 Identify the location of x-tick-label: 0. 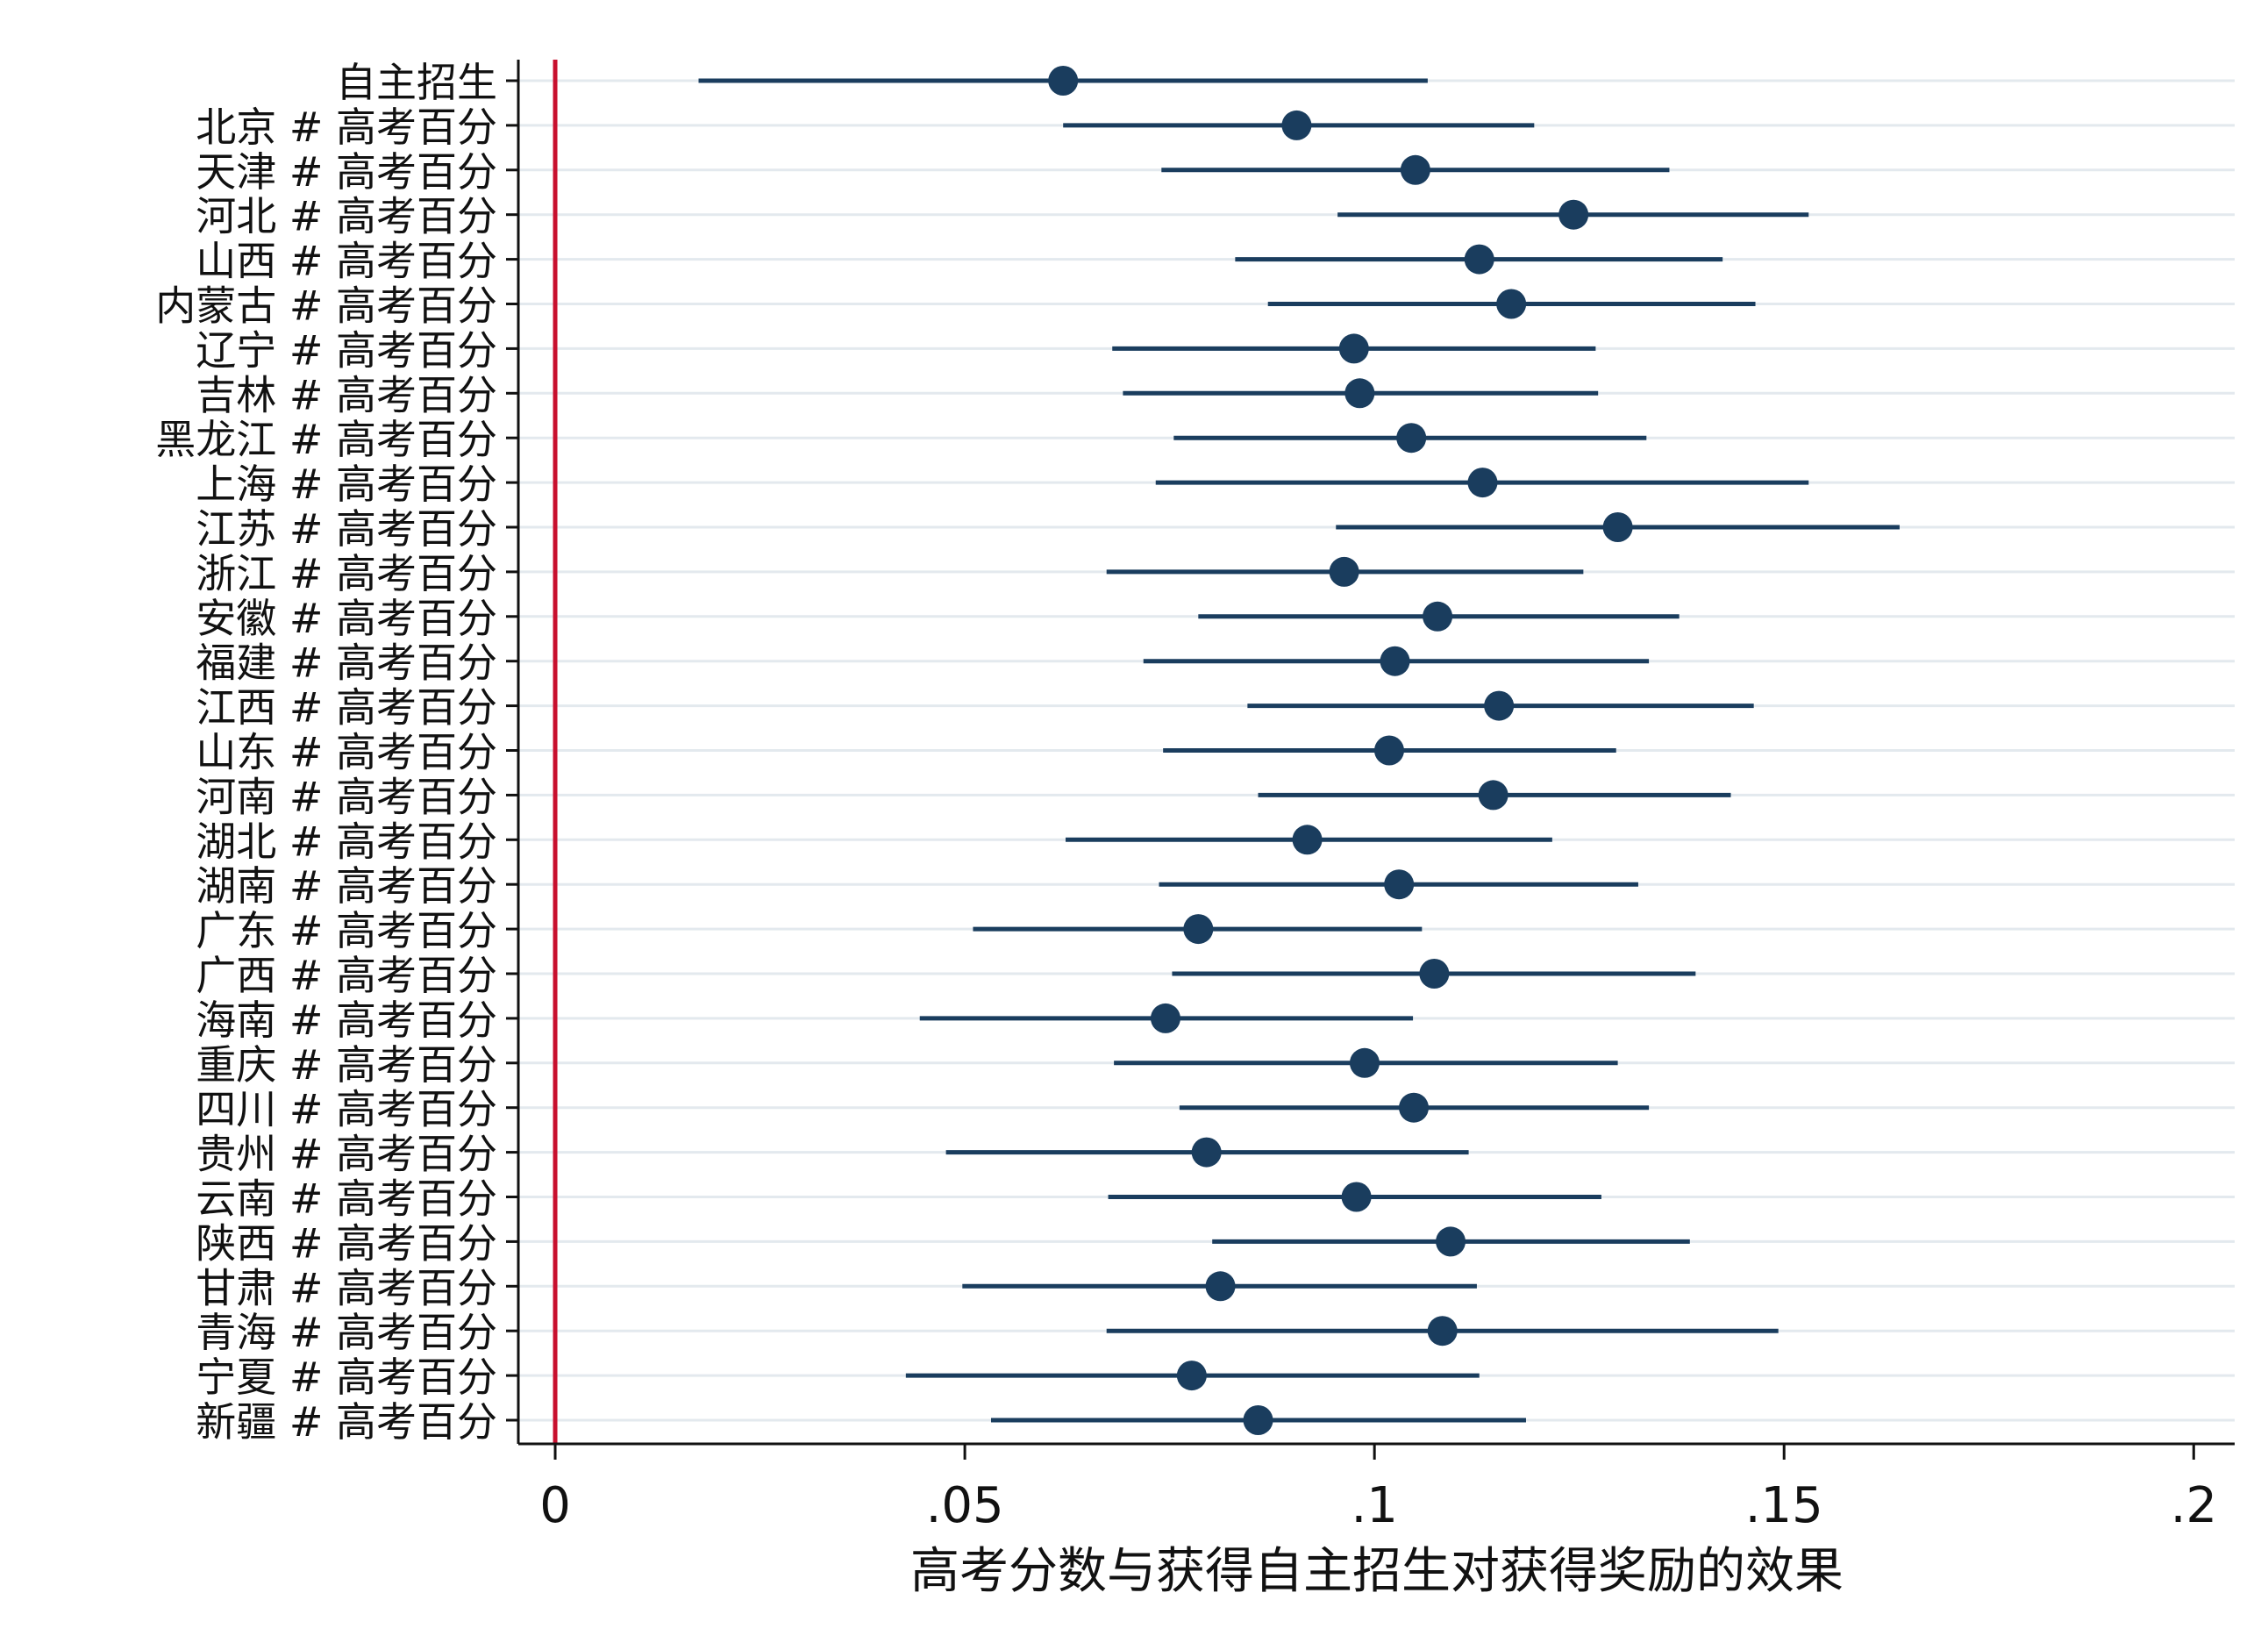
(555, 1505).